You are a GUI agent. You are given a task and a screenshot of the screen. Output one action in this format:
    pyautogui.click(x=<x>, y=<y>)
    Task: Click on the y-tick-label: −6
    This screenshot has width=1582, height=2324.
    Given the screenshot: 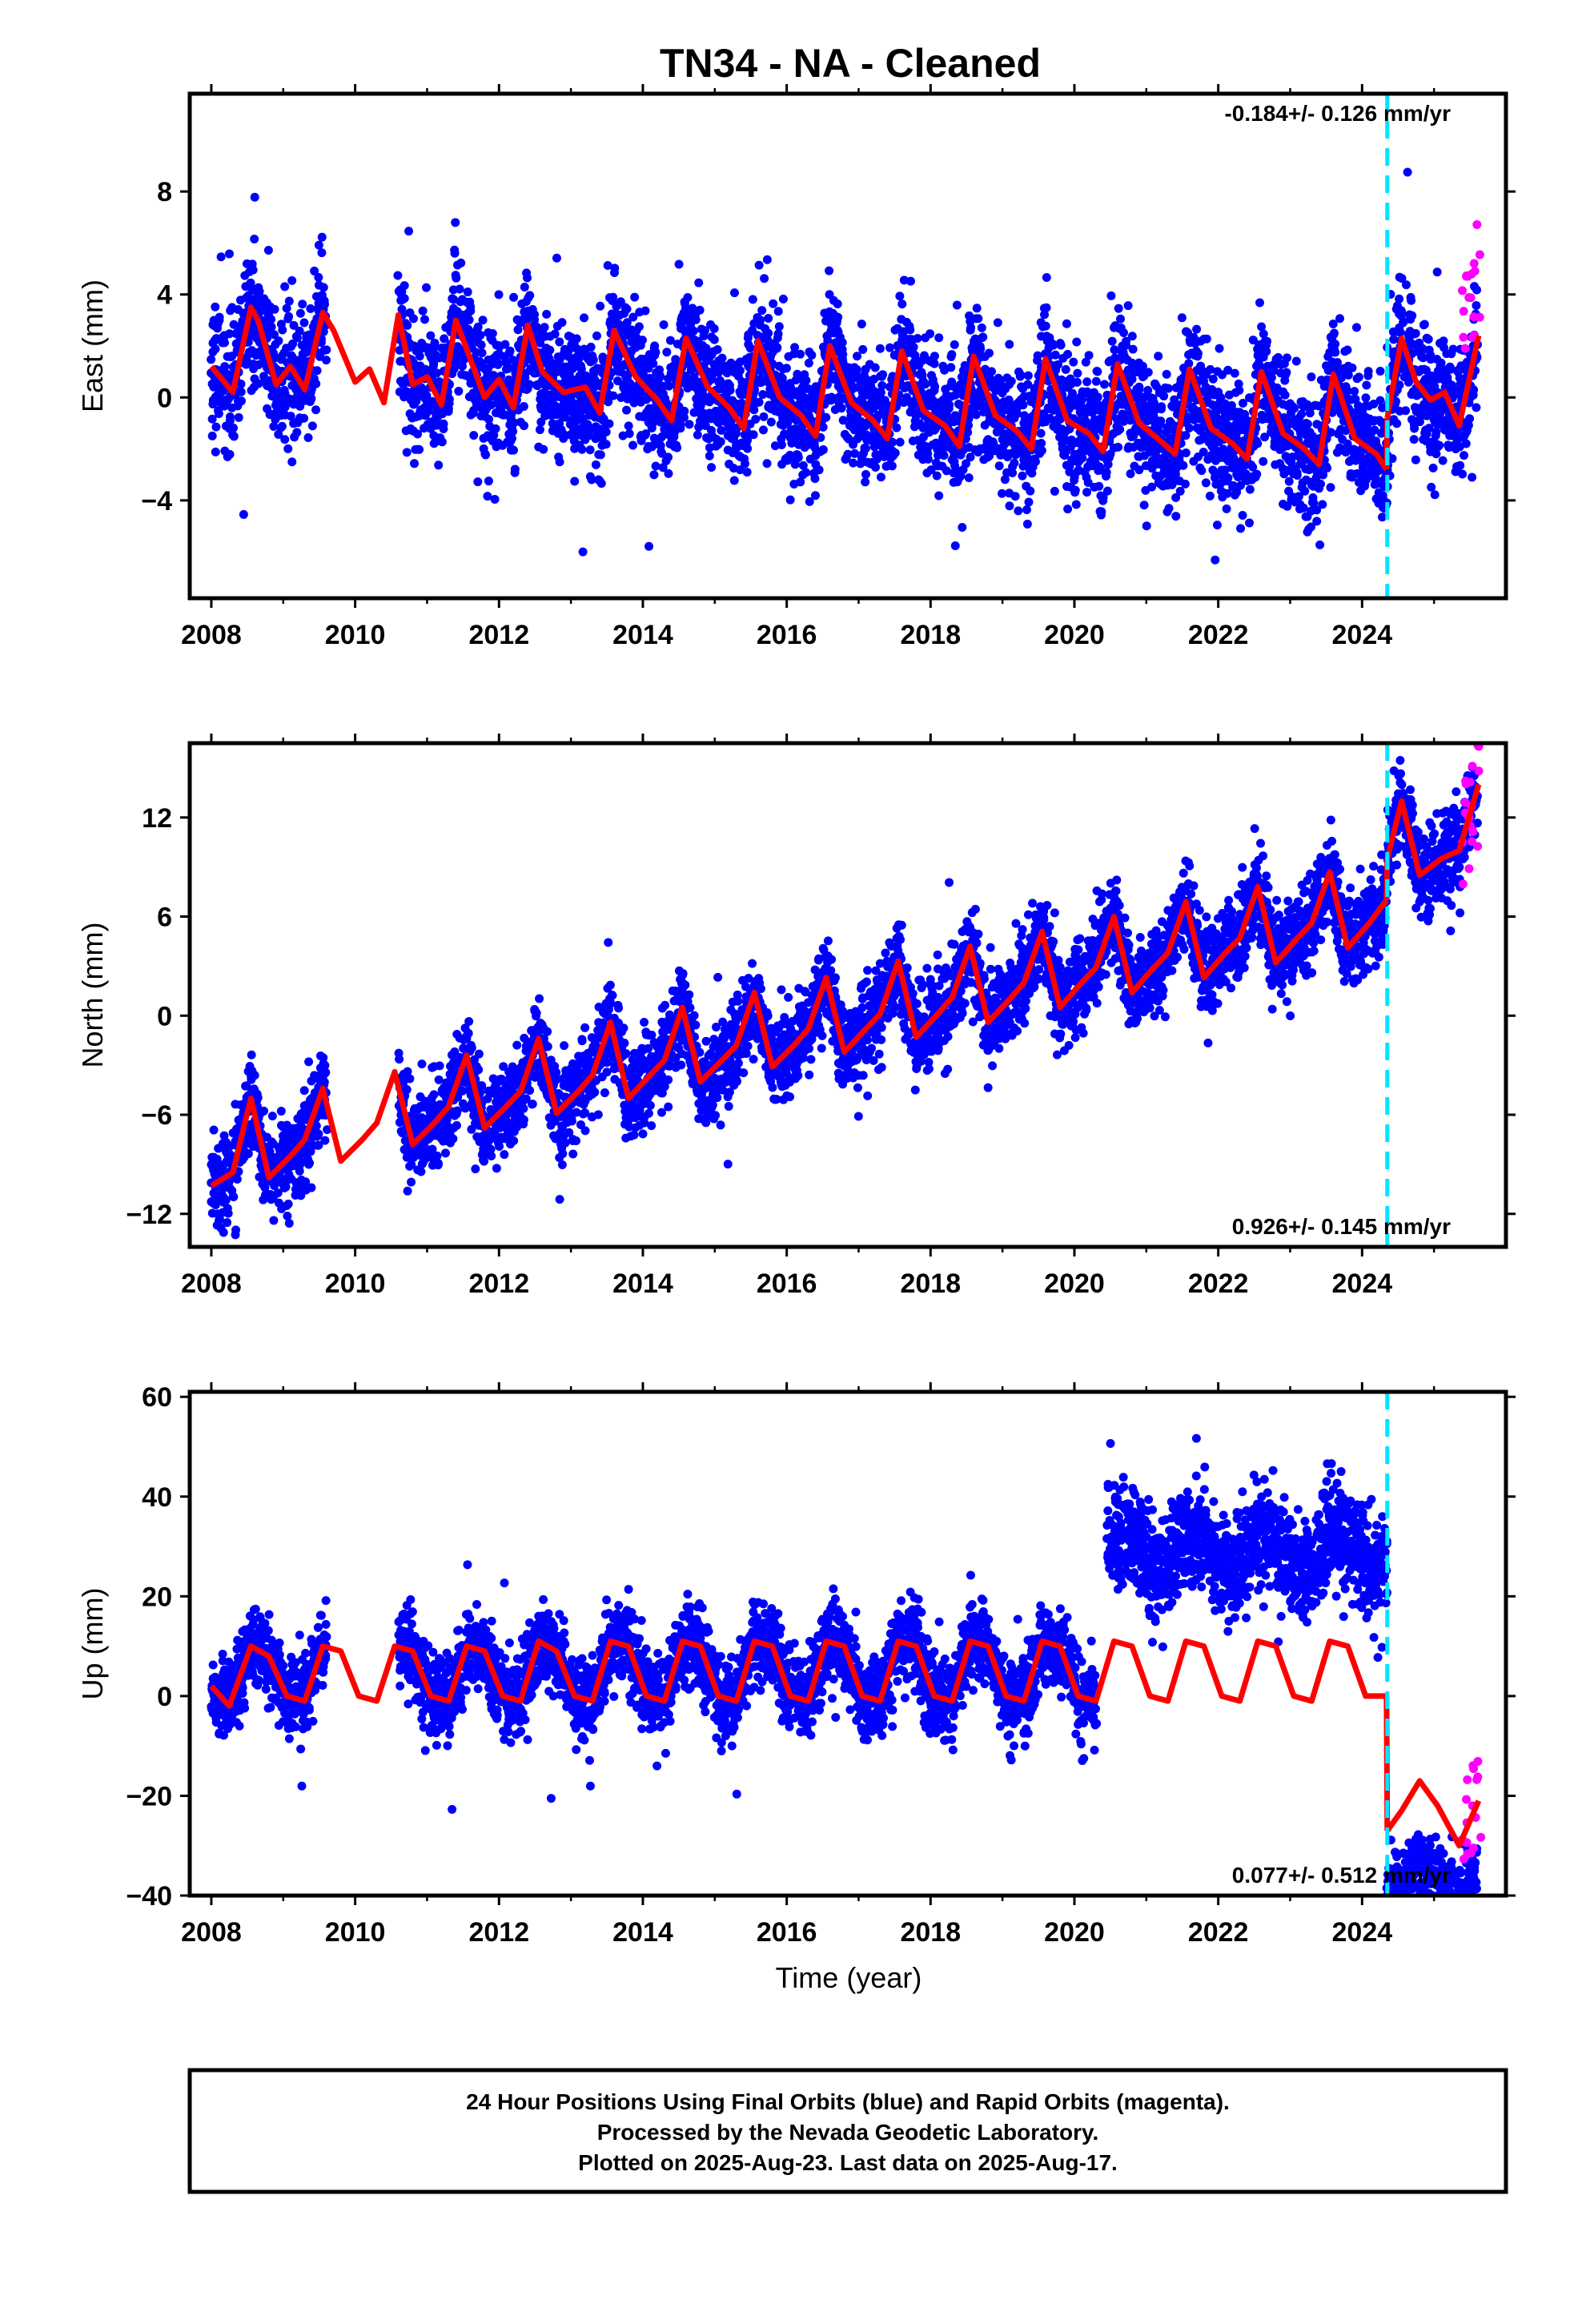 What is the action you would take?
    pyautogui.click(x=156, y=1115)
    